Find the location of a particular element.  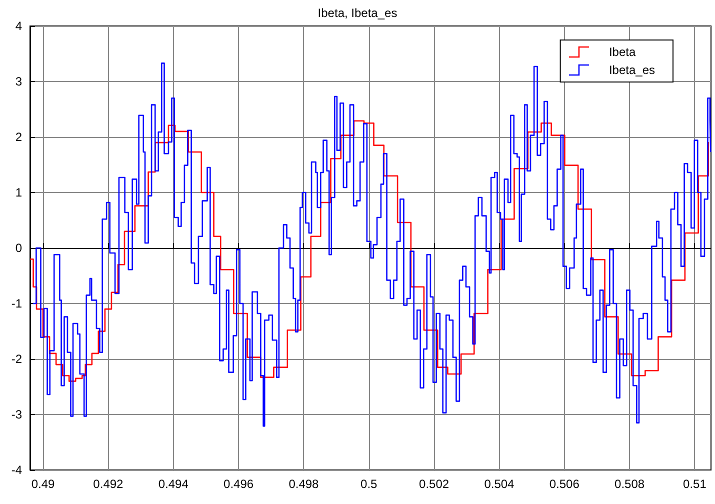

x-tick-label: 0.502 is located at coordinates (434, 484).